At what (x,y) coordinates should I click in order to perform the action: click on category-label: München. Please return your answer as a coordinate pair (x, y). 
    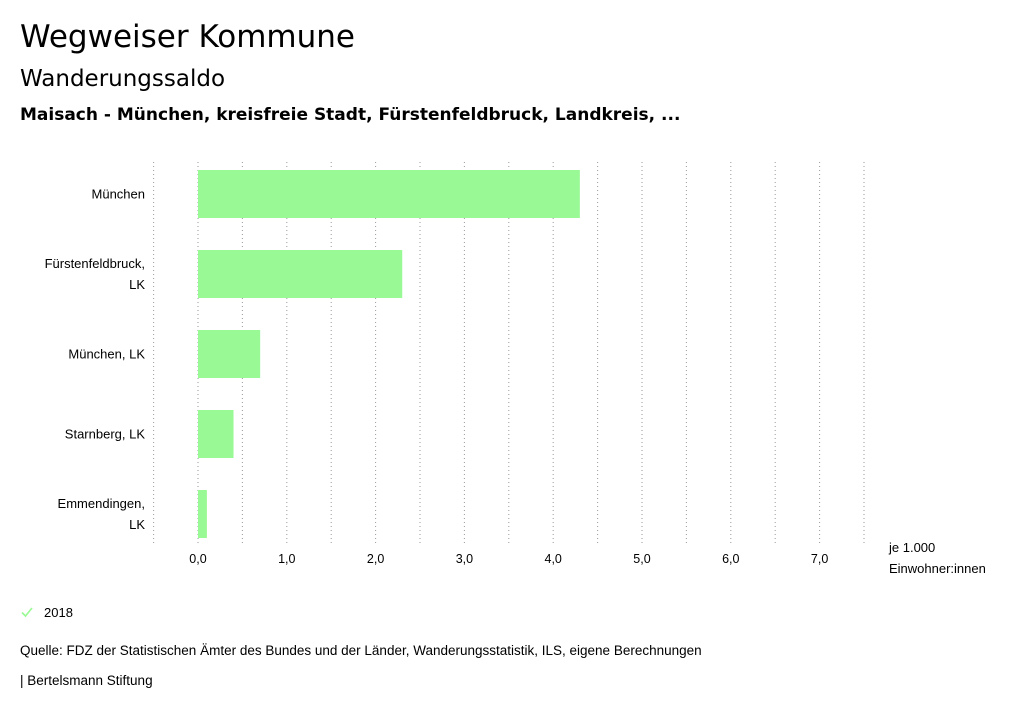
    Looking at the image, I should click on (118, 194).